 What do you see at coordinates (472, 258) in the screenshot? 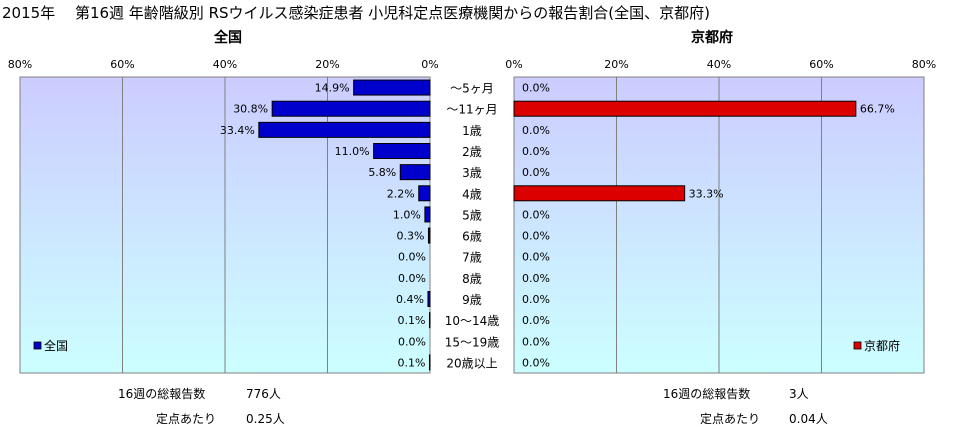
I see `category-label: 7歳` at bounding box center [472, 258].